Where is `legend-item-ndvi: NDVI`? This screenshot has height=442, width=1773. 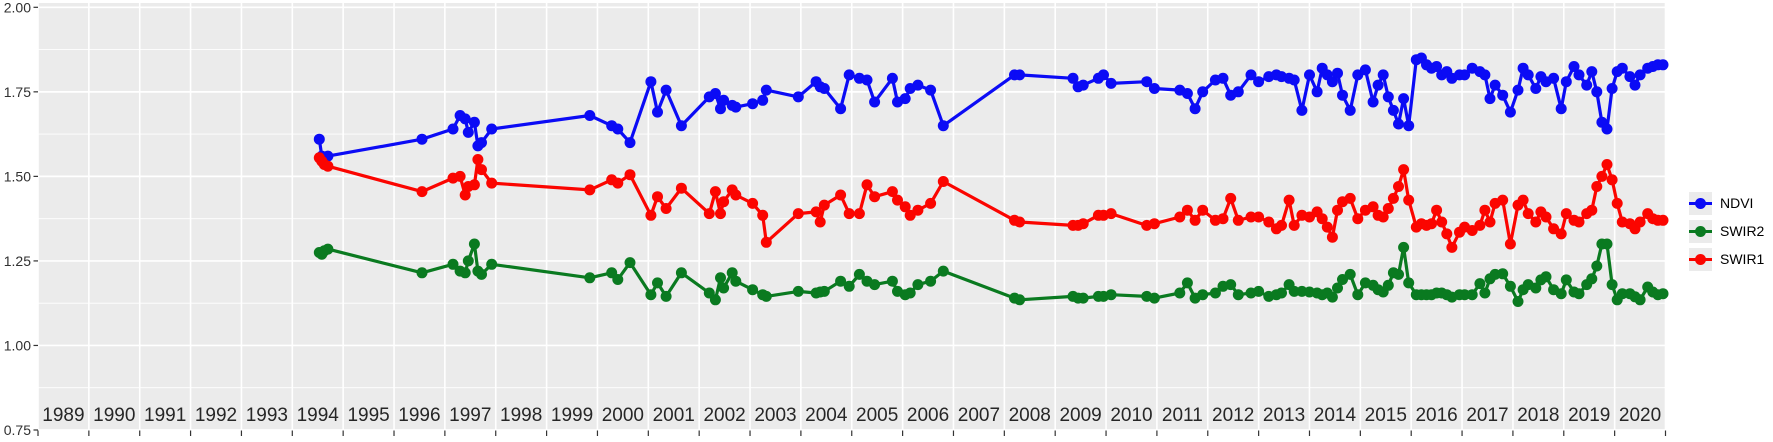 legend-item-ndvi: NDVI is located at coordinates (1726, 203).